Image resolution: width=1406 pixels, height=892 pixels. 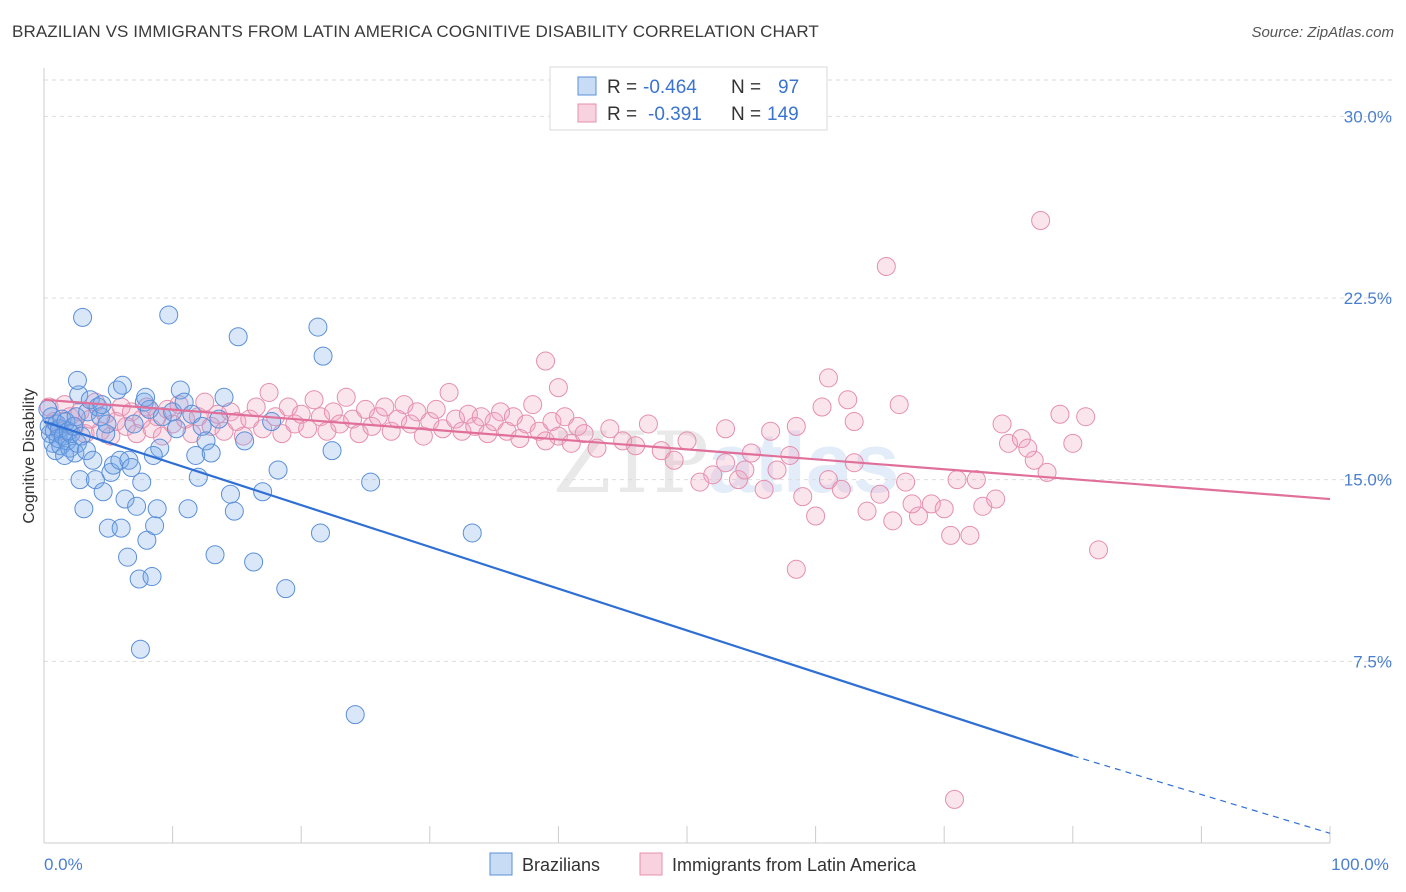 I want to click on bottom-legend-label-immigrants: Immigrants from Latin America, so click(x=794, y=865).